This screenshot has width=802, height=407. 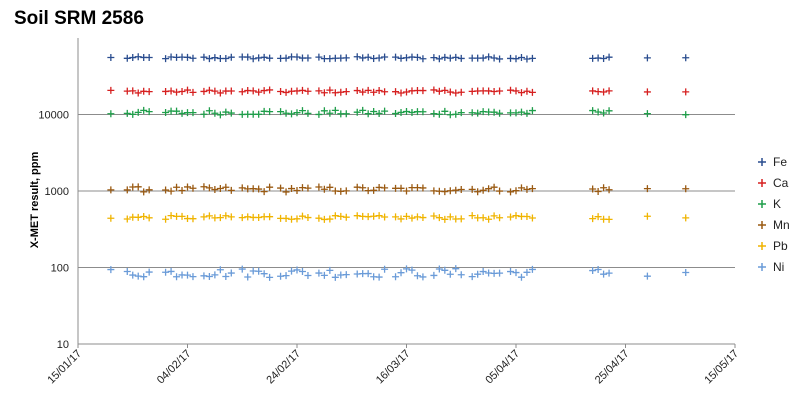 I want to click on data-point: Ca 2017-03-14: 19872, so click(x=396, y=92).